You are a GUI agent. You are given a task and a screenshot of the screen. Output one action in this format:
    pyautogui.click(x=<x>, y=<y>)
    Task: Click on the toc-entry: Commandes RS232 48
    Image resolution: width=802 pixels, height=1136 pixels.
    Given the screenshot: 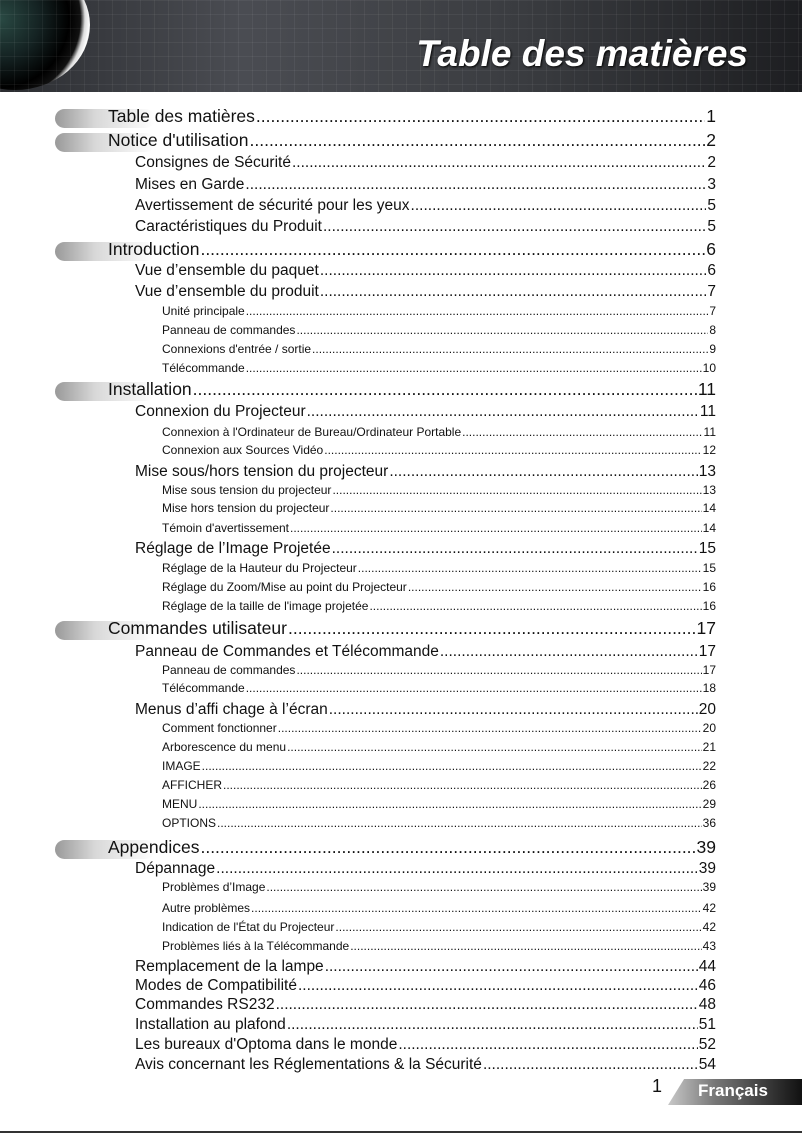 What is the action you would take?
    pyautogui.click(x=425, y=1005)
    